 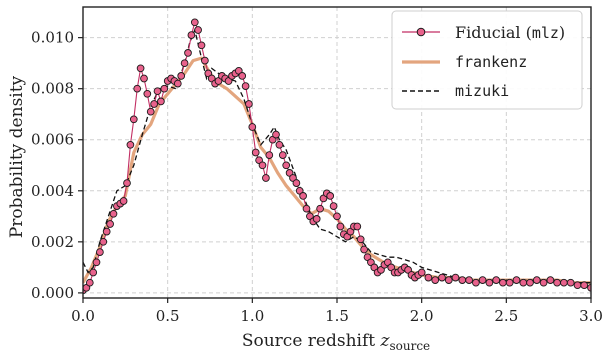 What do you see at coordinates (308, 340) in the screenshot?
I see `x-axis-label-text: Source redshift` at bounding box center [308, 340].